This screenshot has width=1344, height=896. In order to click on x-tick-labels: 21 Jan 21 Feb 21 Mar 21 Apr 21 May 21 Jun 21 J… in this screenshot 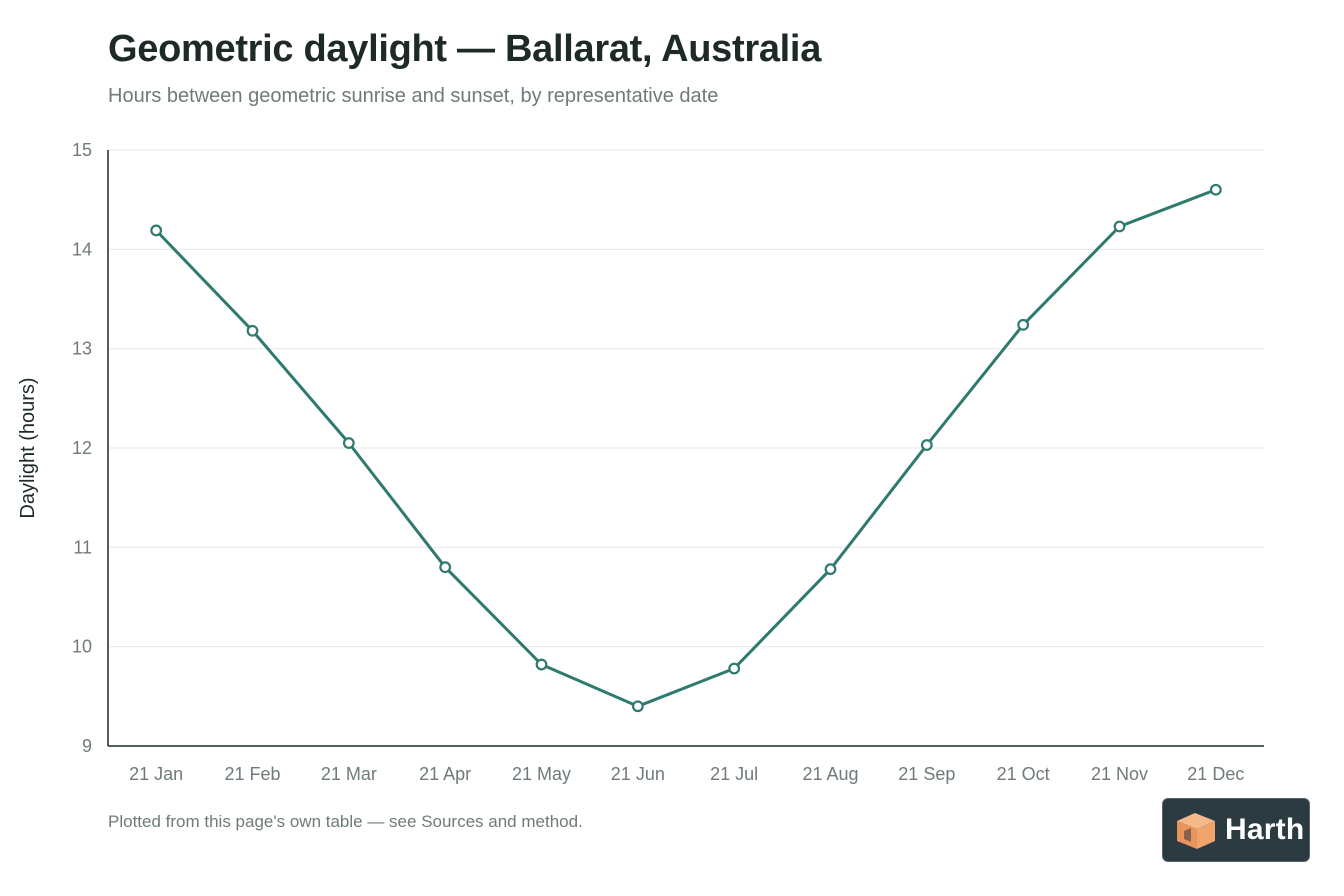, I will do `click(686, 774)`.